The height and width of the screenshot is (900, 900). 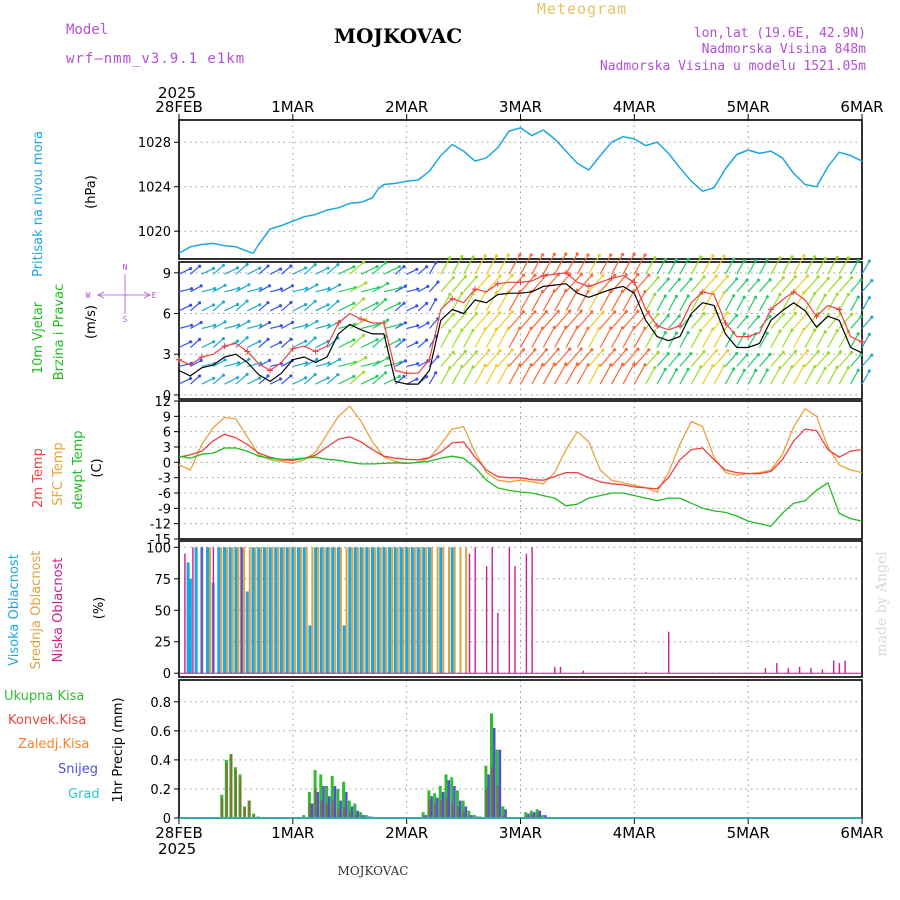 What do you see at coordinates (38, 204) in the screenshot?
I see `pressure-label: Pritisak na nivou mora` at bounding box center [38, 204].